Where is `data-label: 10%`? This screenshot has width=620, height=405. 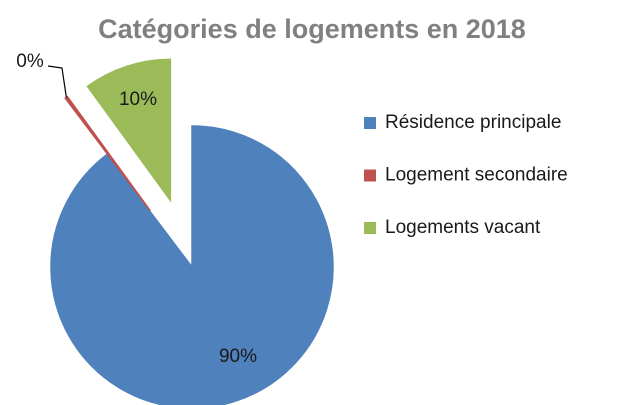 data-label: 10% is located at coordinates (138, 99).